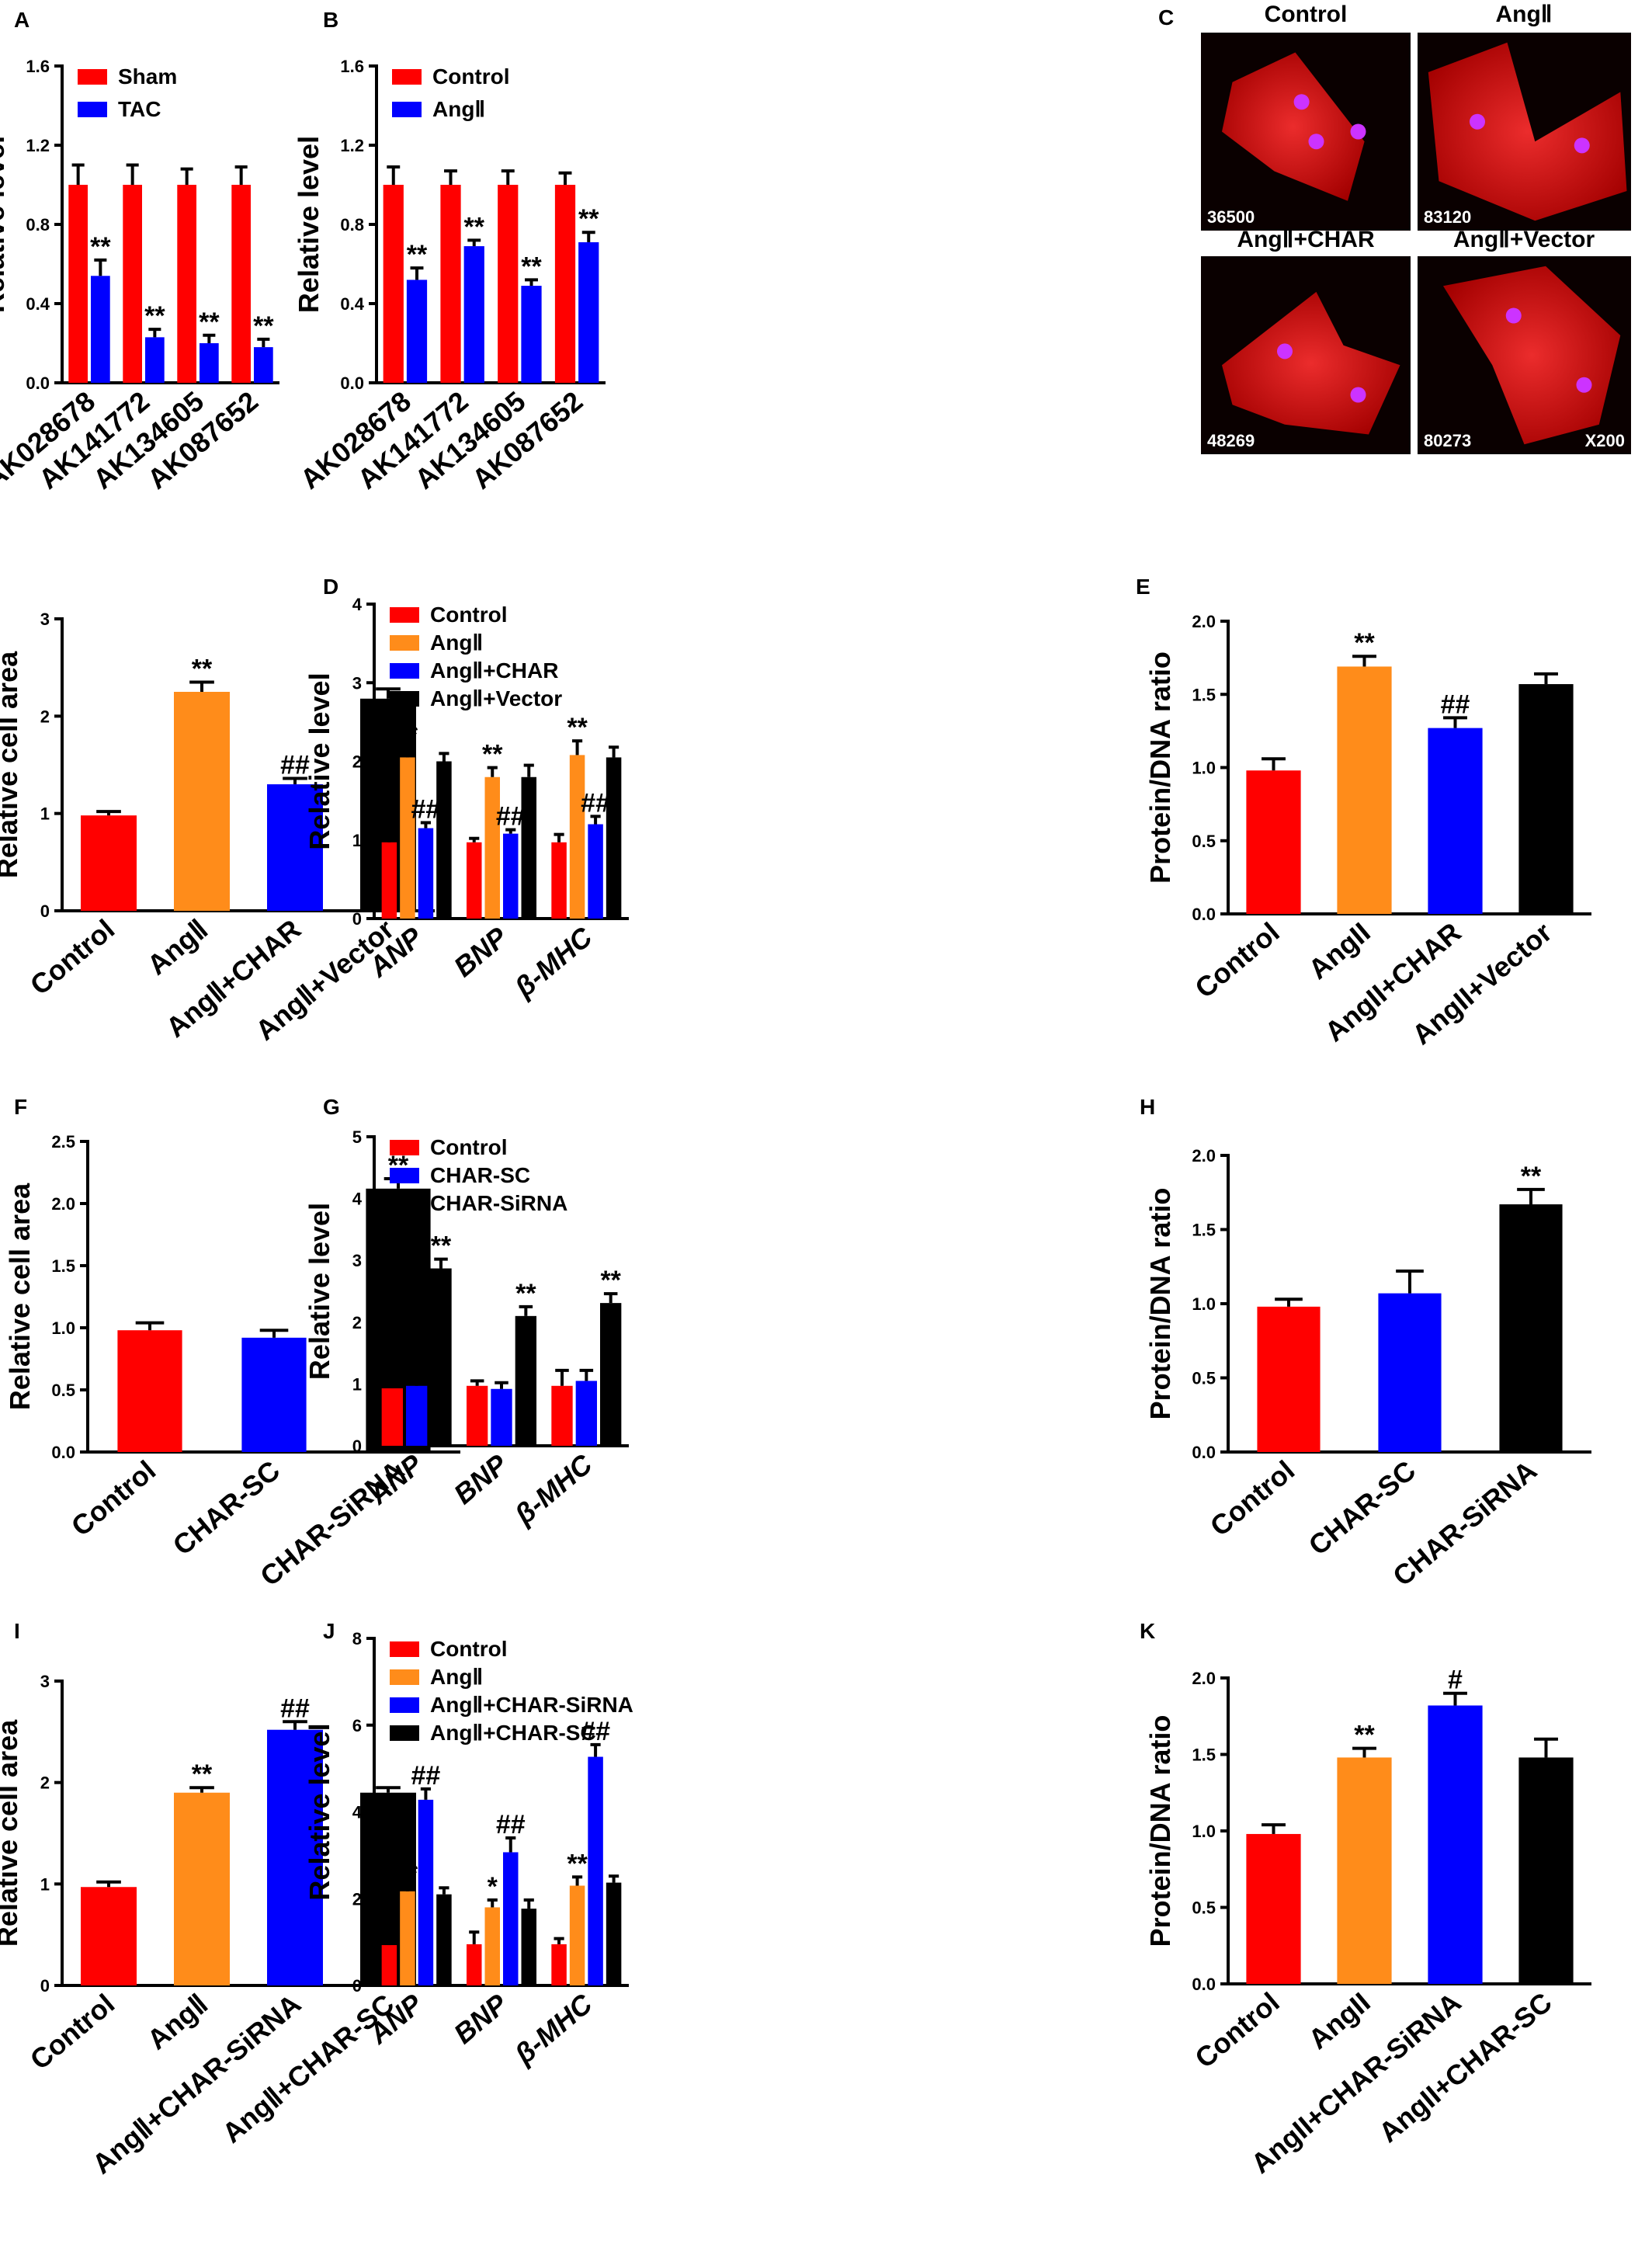 The height and width of the screenshot is (2251, 1652). I want to click on legend-entry: Control, so click(451, 76).